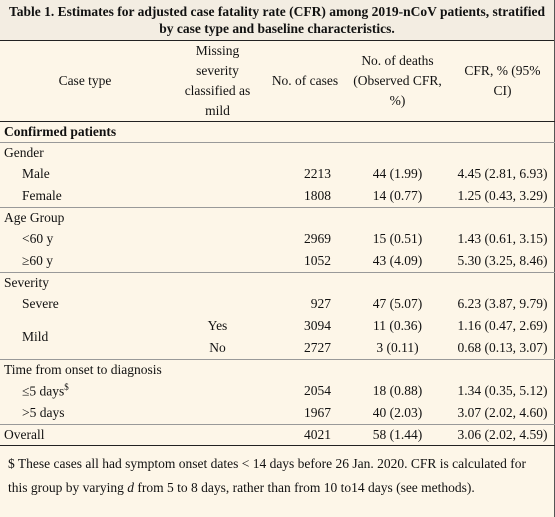 The image size is (555, 517). I want to click on case-type: Male, so click(85, 174).